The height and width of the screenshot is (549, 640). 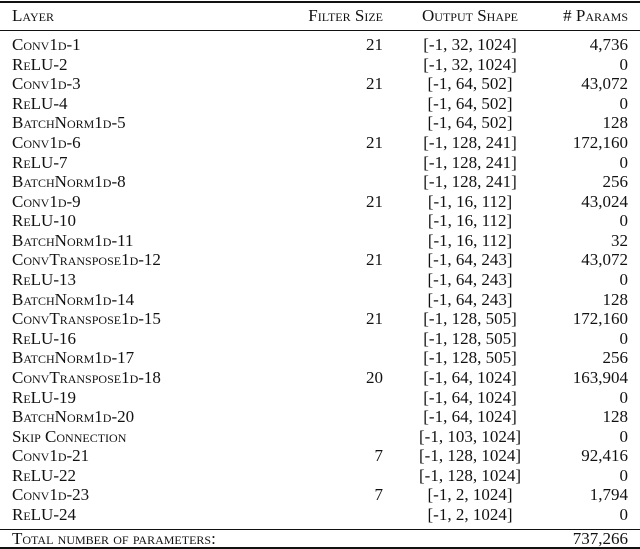 What do you see at coordinates (320, 30) in the screenshot?
I see `header-rule` at bounding box center [320, 30].